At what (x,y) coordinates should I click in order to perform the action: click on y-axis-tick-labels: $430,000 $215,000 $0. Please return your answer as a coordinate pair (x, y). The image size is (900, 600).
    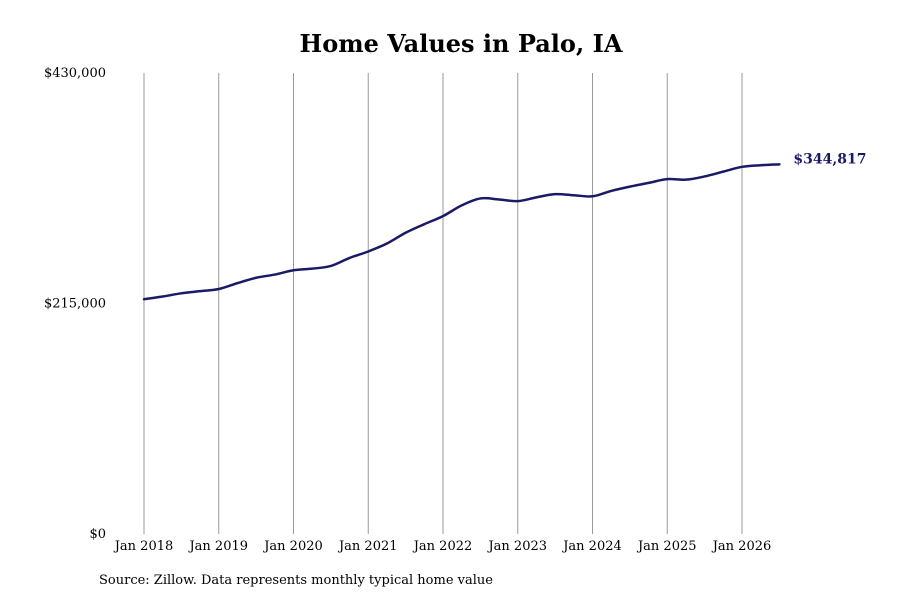
    Looking at the image, I should click on (75, 304).